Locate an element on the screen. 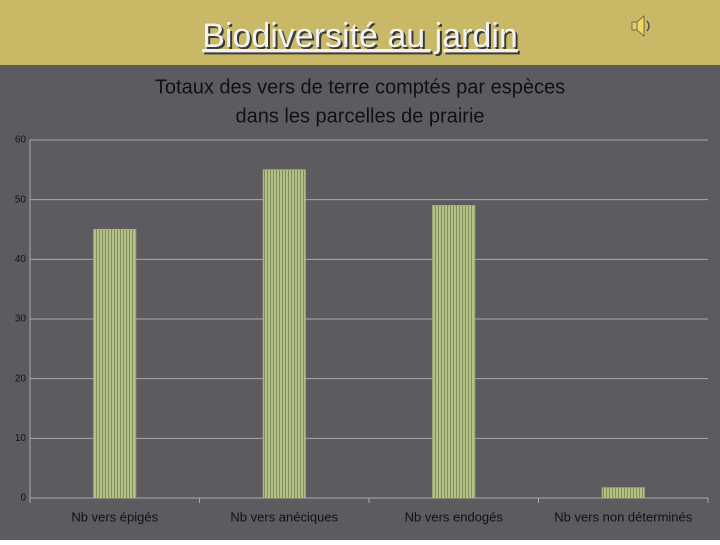 The height and width of the screenshot is (545, 720). y-tick-label: 40 is located at coordinates (21, 259).